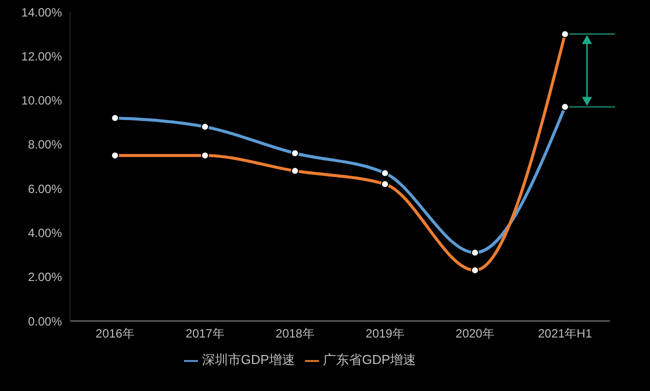 The width and height of the screenshot is (650, 391). What do you see at coordinates (295, 333) in the screenshot?
I see `x-tick-label: 2018年` at bounding box center [295, 333].